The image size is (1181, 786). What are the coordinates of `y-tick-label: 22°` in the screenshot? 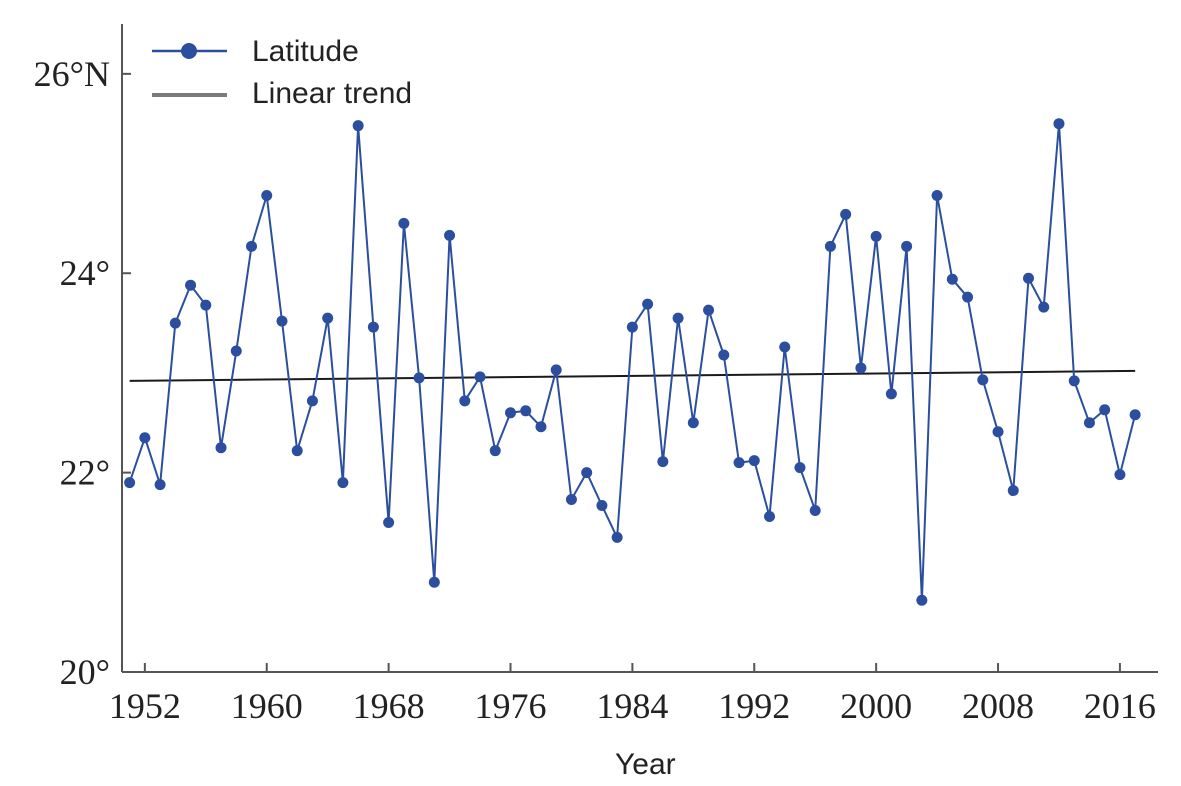 It's located at (85, 473).